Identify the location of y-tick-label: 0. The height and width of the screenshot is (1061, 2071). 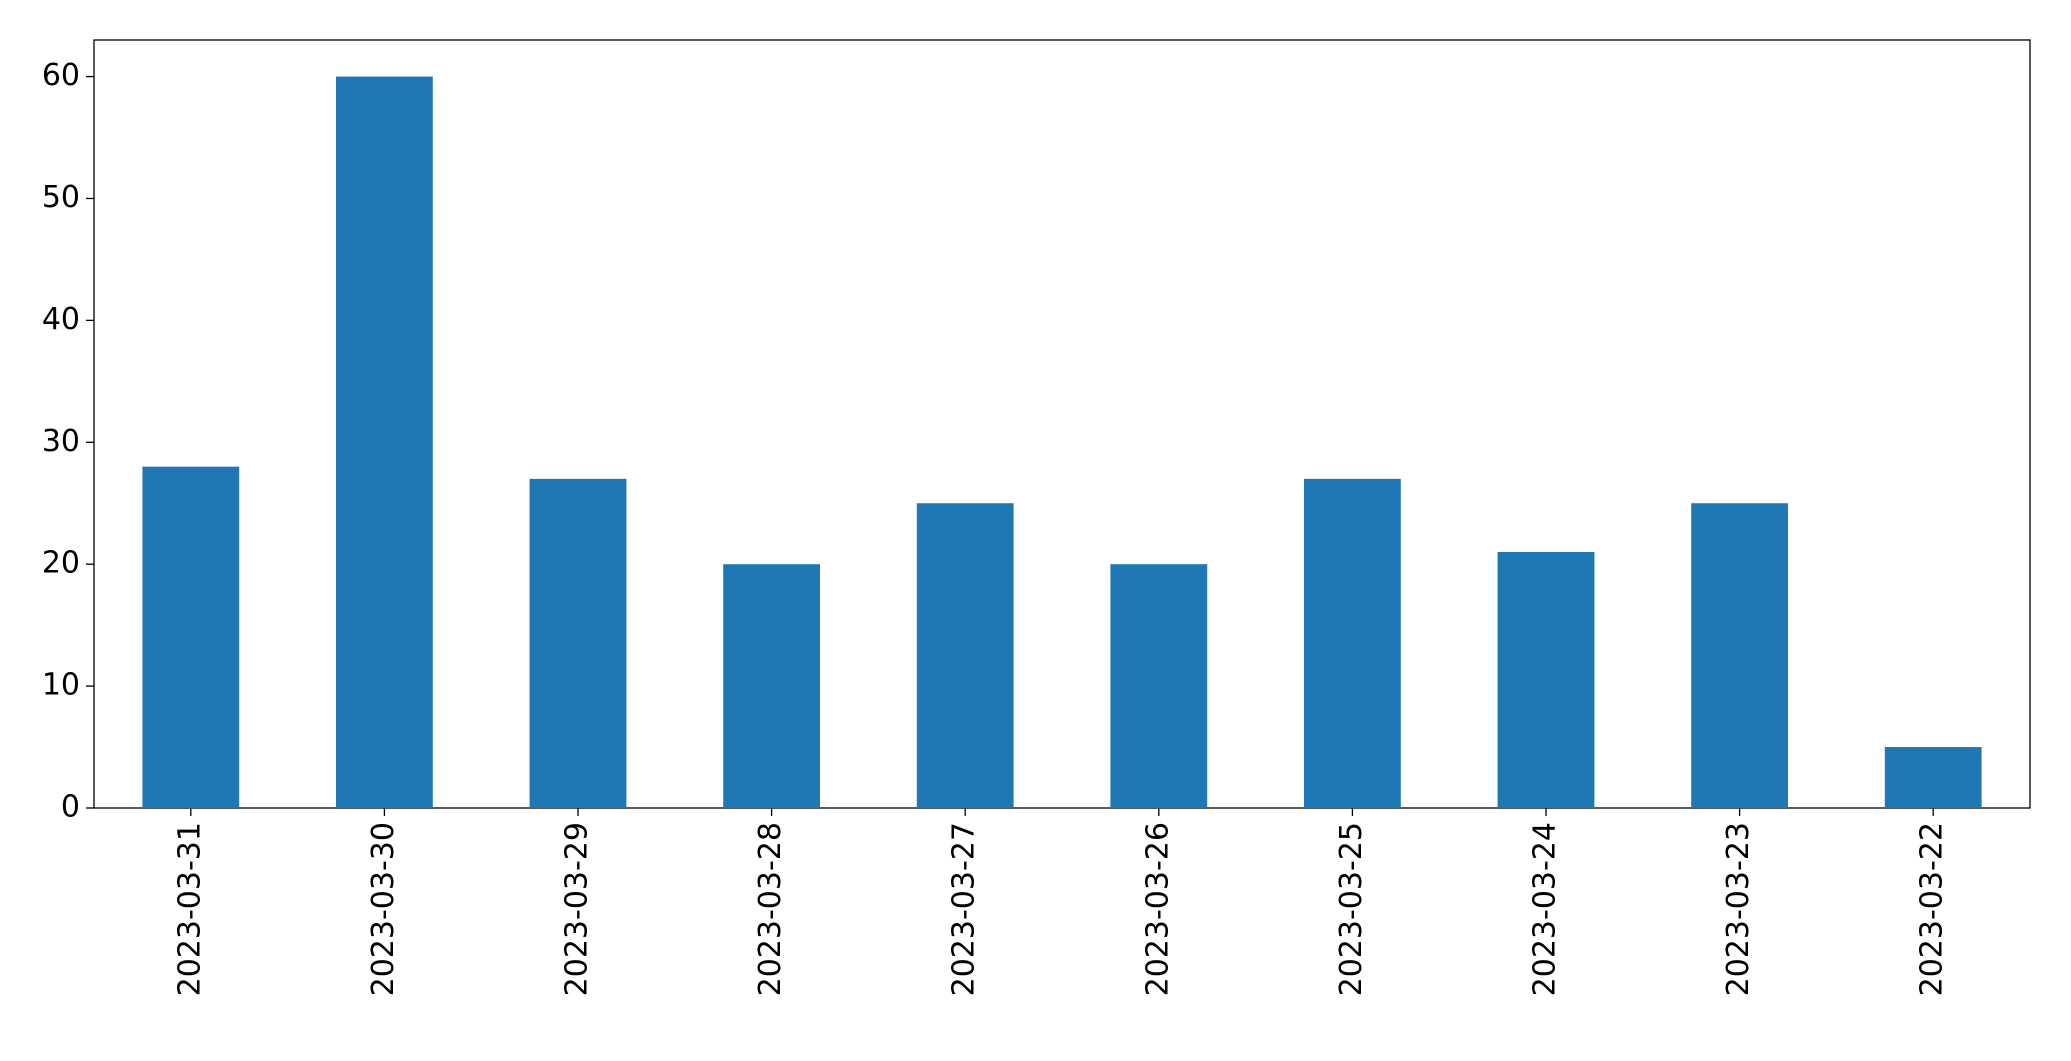
(70, 807).